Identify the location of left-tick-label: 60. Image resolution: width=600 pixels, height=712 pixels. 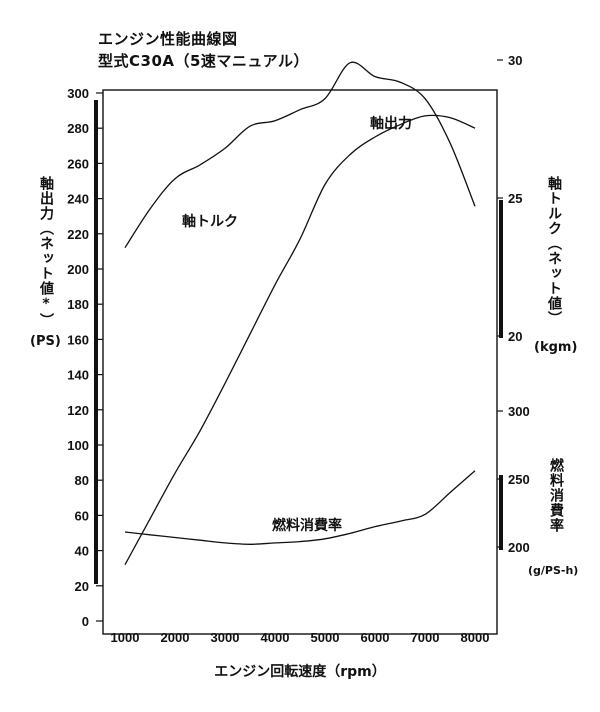
(82, 515).